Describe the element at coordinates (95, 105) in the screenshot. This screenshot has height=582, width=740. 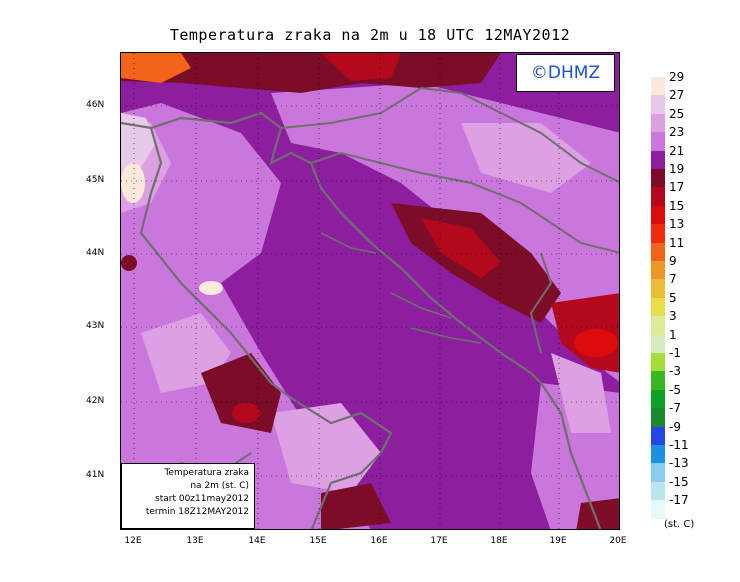
I see `lat-label-46n: 46N` at that location.